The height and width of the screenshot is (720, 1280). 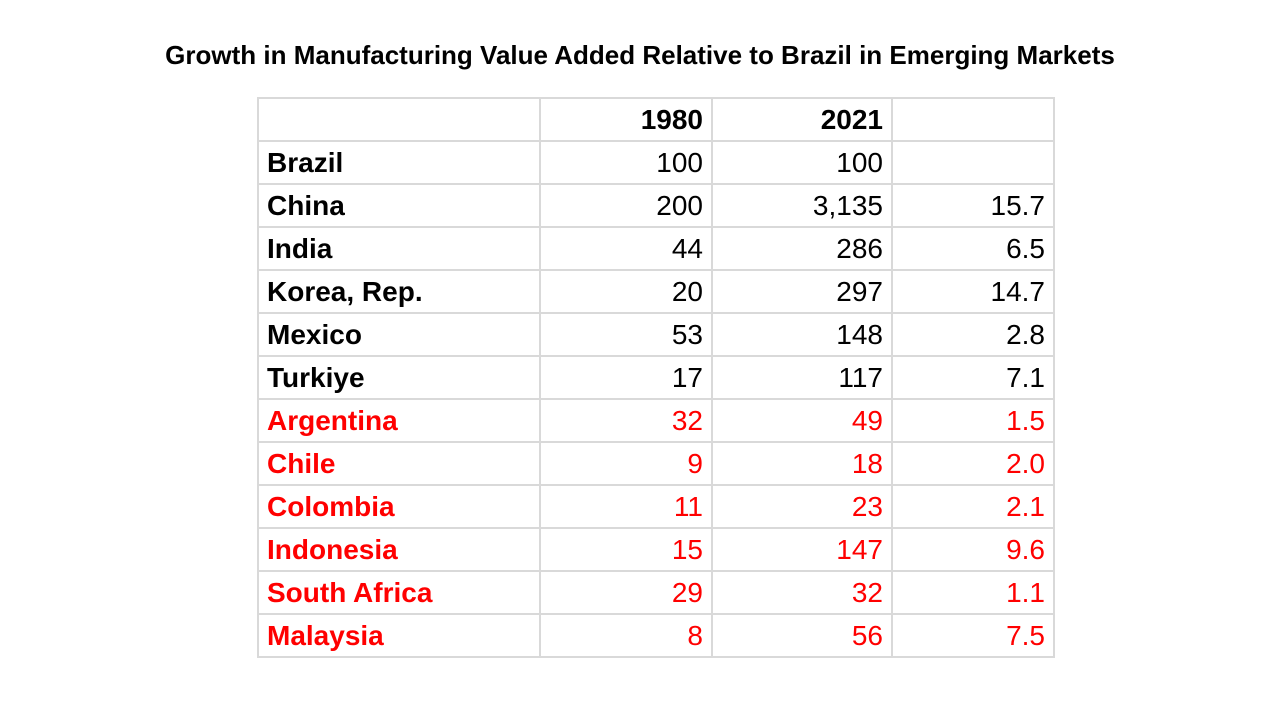 I want to click on table-row: Colombia 11 23 2.1, so click(x=656, y=506).